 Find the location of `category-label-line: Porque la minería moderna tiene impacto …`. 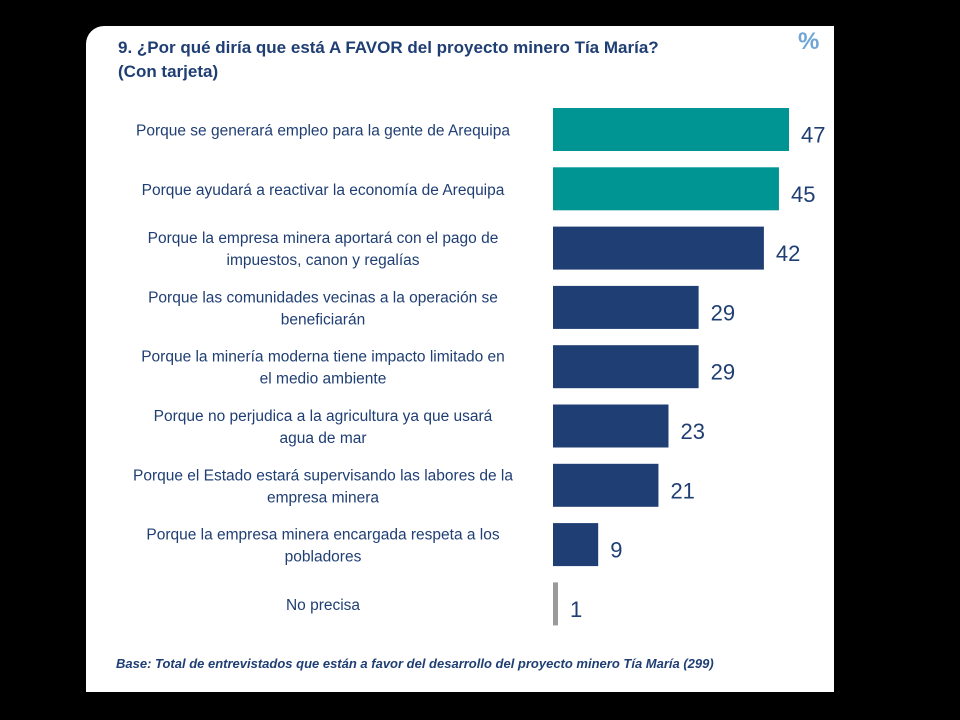

category-label-line: Porque la minería moderna tiene impacto … is located at coordinates (323, 357).